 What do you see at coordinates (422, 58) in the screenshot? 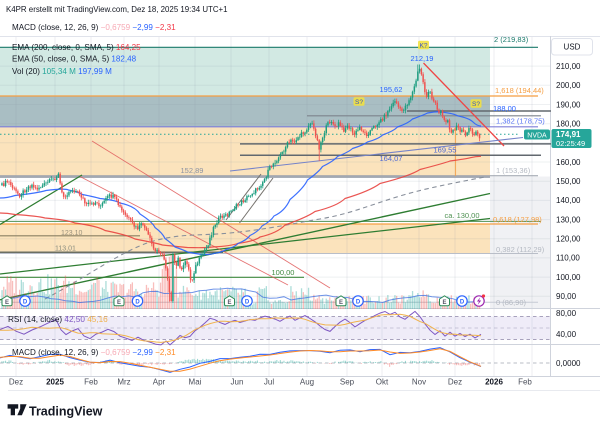
I see `svg-text: 212,19` at bounding box center [422, 58].